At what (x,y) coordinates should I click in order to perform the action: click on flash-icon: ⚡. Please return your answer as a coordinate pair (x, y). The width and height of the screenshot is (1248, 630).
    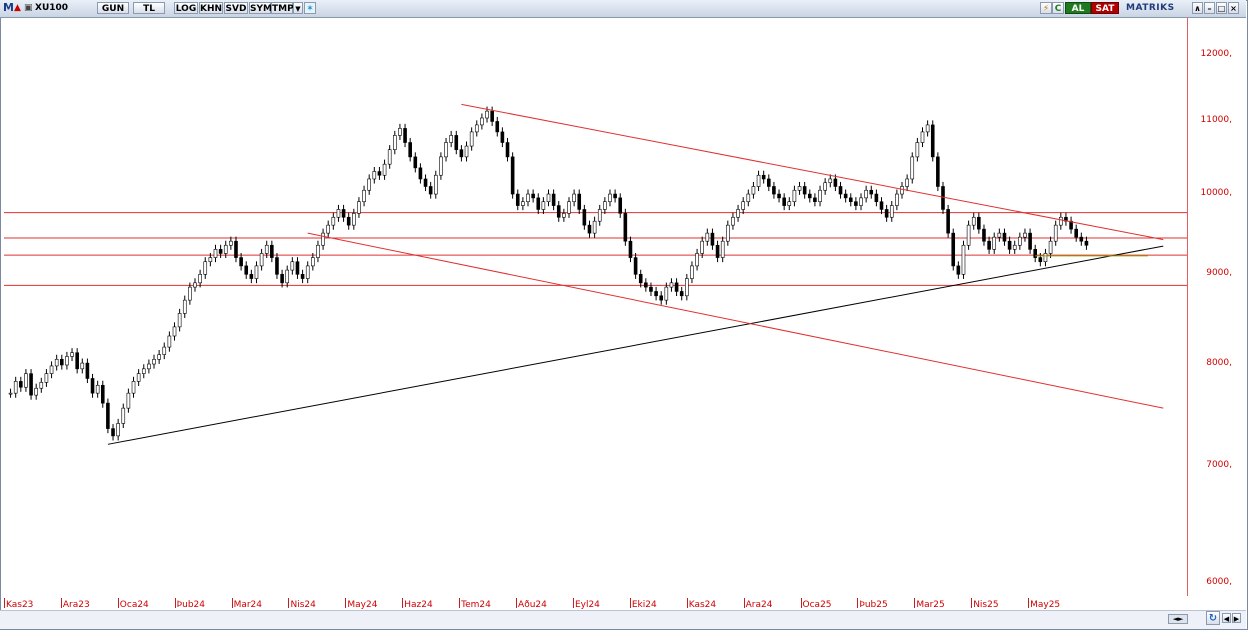
    Looking at the image, I should click on (1046, 8).